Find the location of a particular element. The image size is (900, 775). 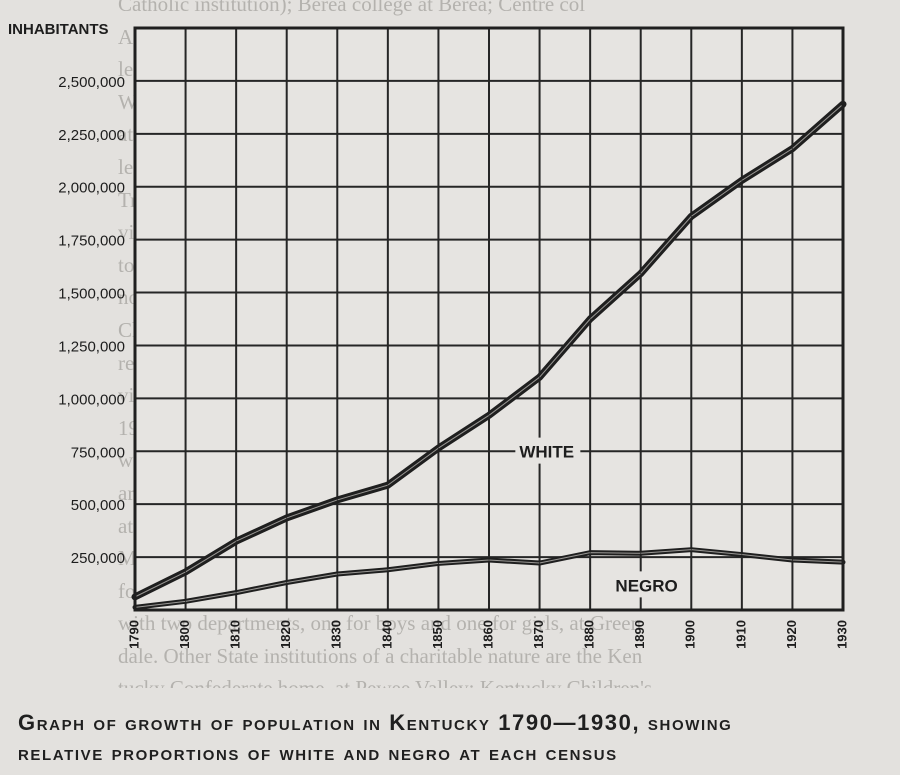

y-tick-label: 2,000,000 is located at coordinates (91, 188).